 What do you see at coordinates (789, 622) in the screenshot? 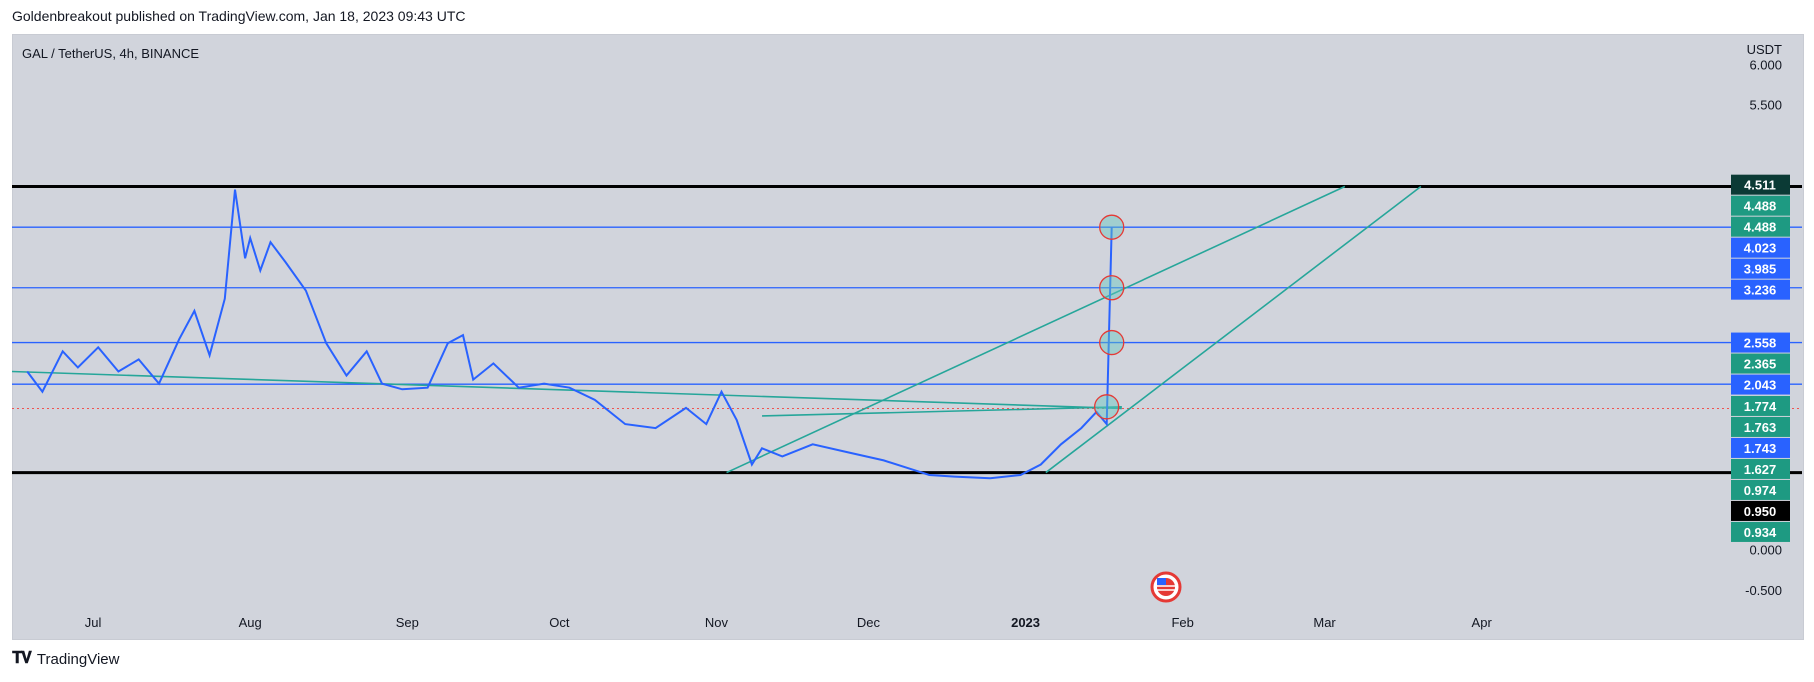
I see `x-axis-ticks: Jul Aug Sep Oct Nov Dec 2023 Feb Mar Apr` at bounding box center [789, 622].